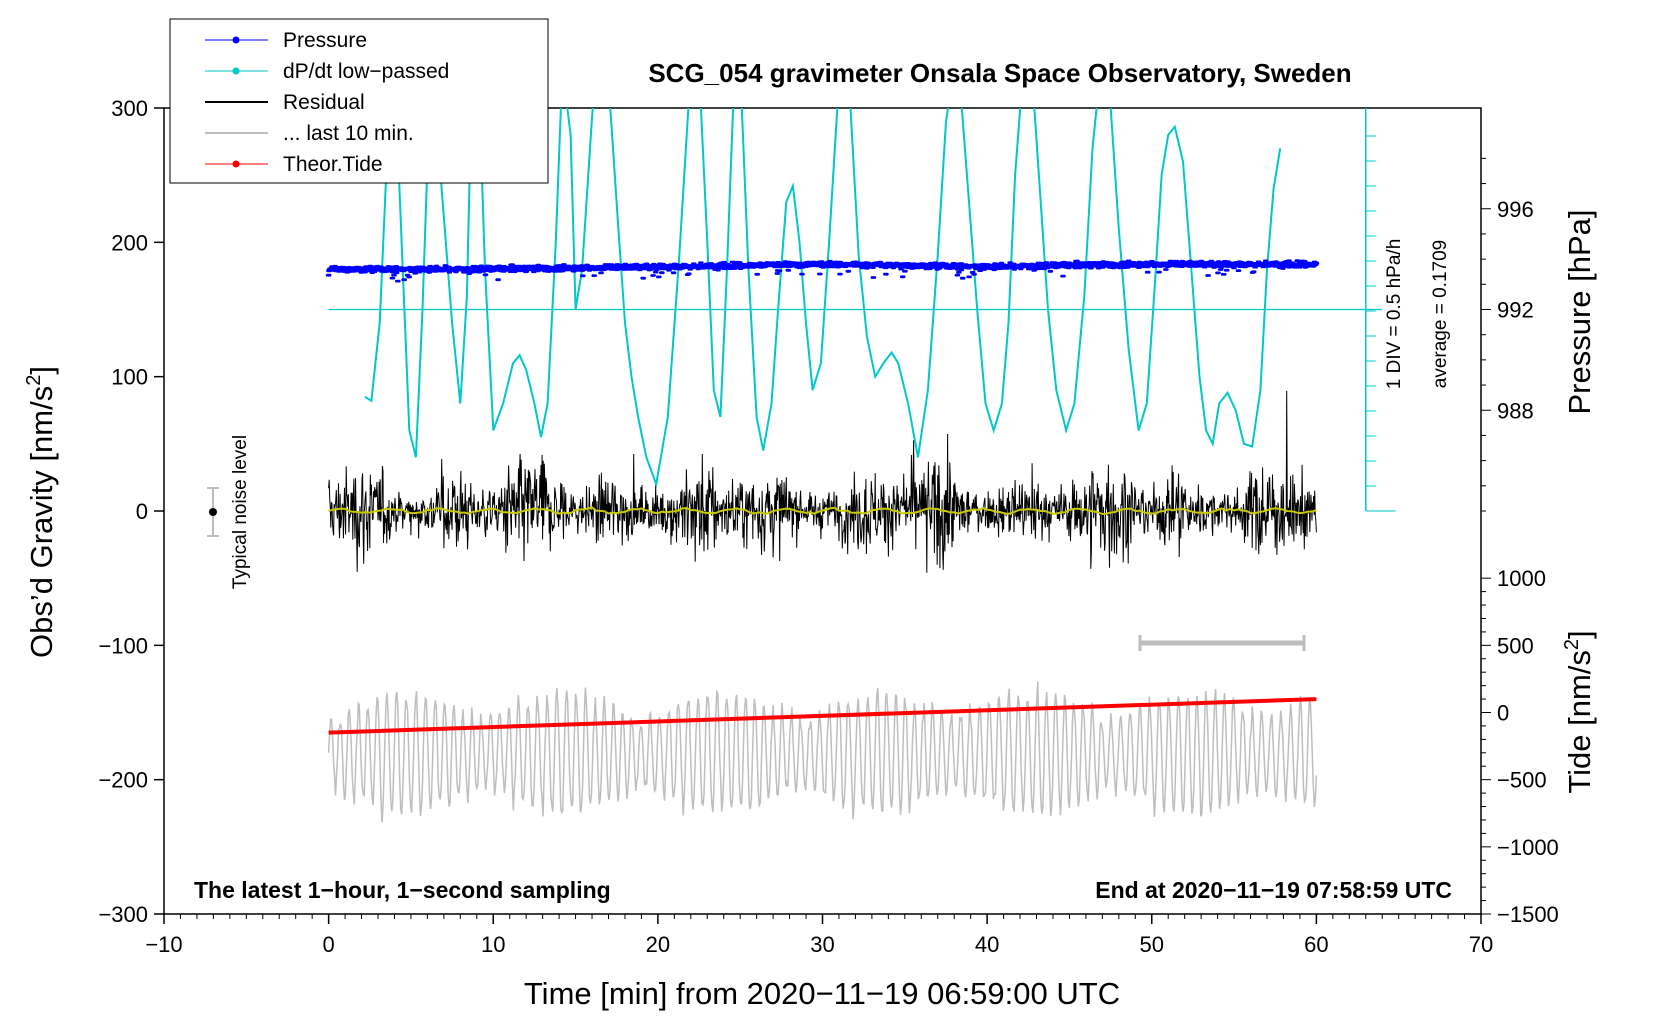 This screenshot has width=1660, height=1020. What do you see at coordinates (1520, 746) in the screenshot?
I see `y-axis-tide: −1500 −1000 −500 0 500 1000` at bounding box center [1520, 746].